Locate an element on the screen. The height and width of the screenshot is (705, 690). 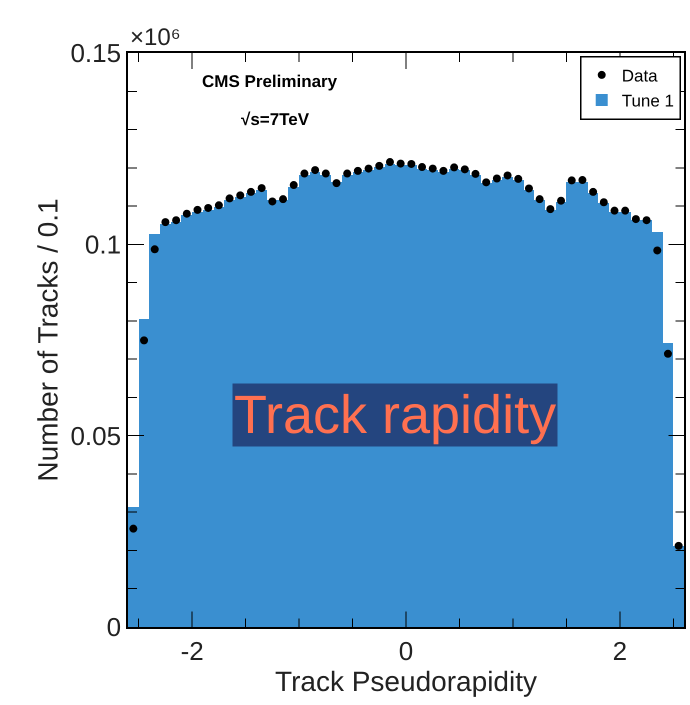
annotation: √s=7TeV is located at coordinates (275, 119).